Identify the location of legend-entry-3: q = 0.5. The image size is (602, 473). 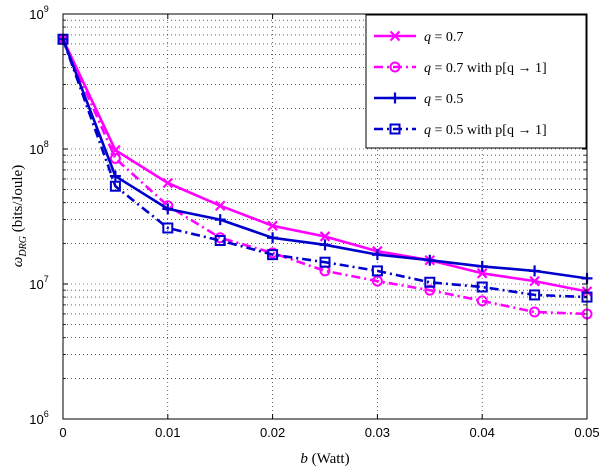
(418, 99).